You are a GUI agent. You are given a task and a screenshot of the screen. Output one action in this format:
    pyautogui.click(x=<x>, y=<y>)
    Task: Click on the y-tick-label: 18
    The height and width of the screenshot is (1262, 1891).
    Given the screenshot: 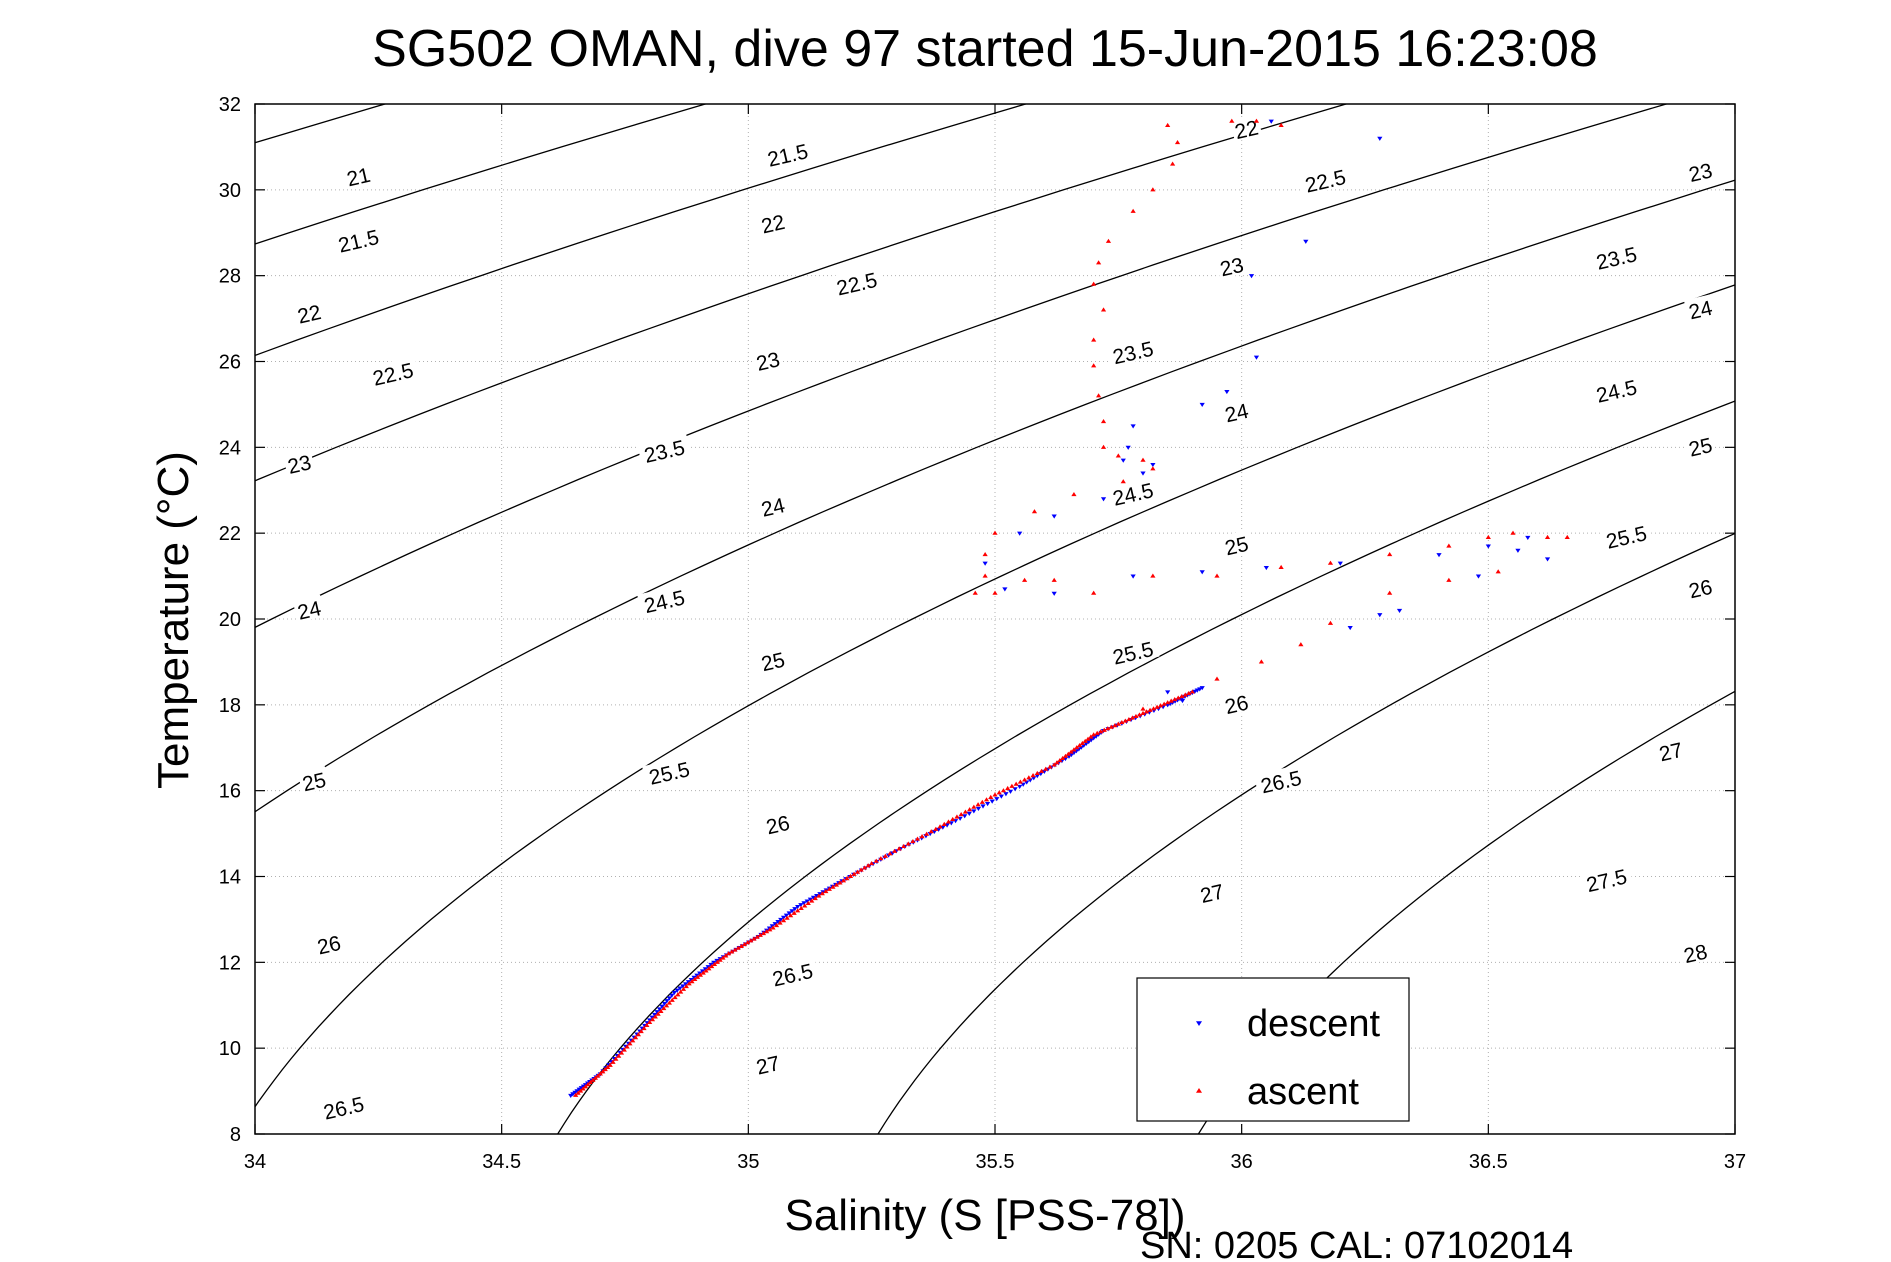 What is the action you would take?
    pyautogui.click(x=230, y=706)
    